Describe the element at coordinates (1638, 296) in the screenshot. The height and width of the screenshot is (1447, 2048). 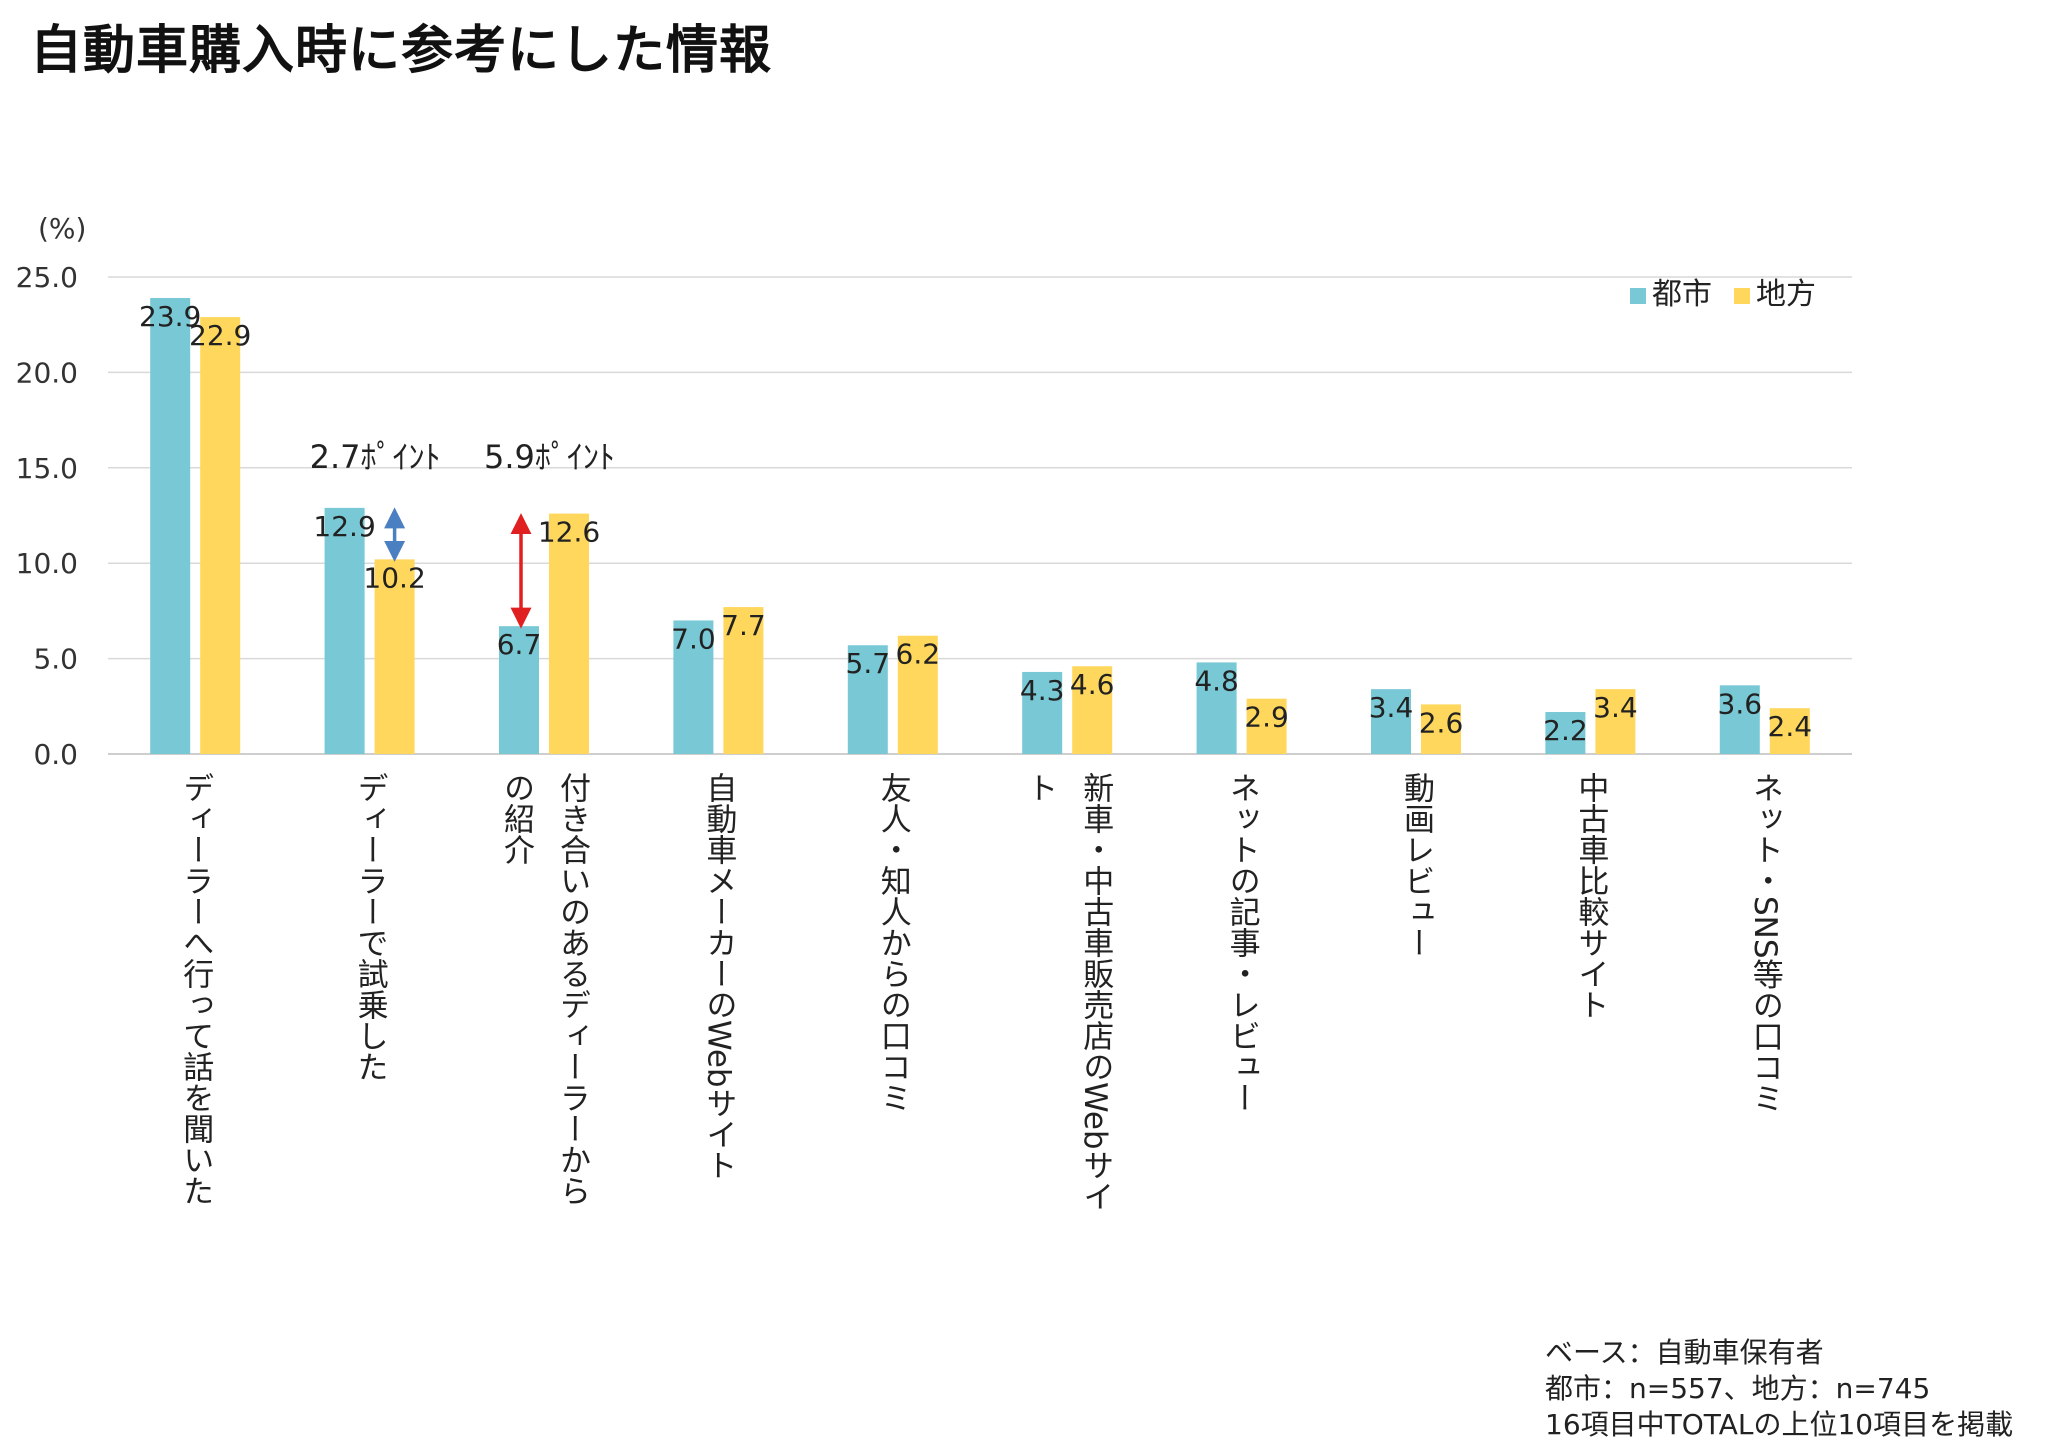
I see `legend-swatch-city` at that location.